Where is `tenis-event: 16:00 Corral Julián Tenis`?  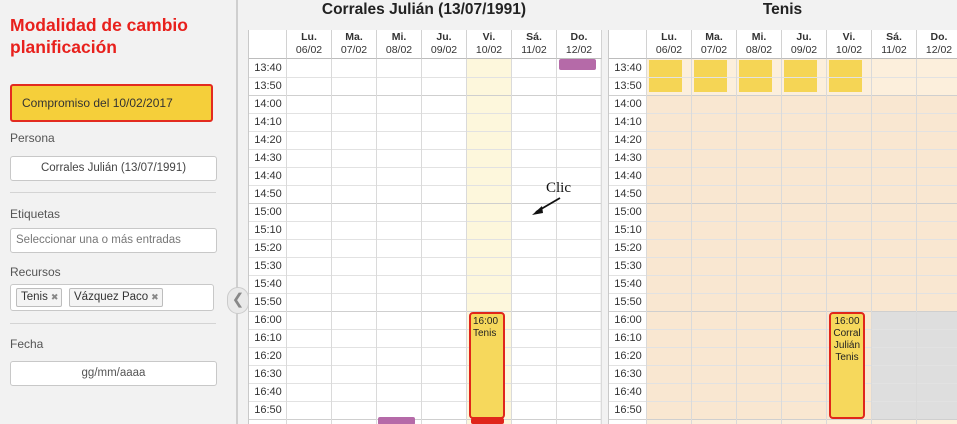
tenis-event: 16:00 Corral Julián Tenis is located at coordinates (847, 365).